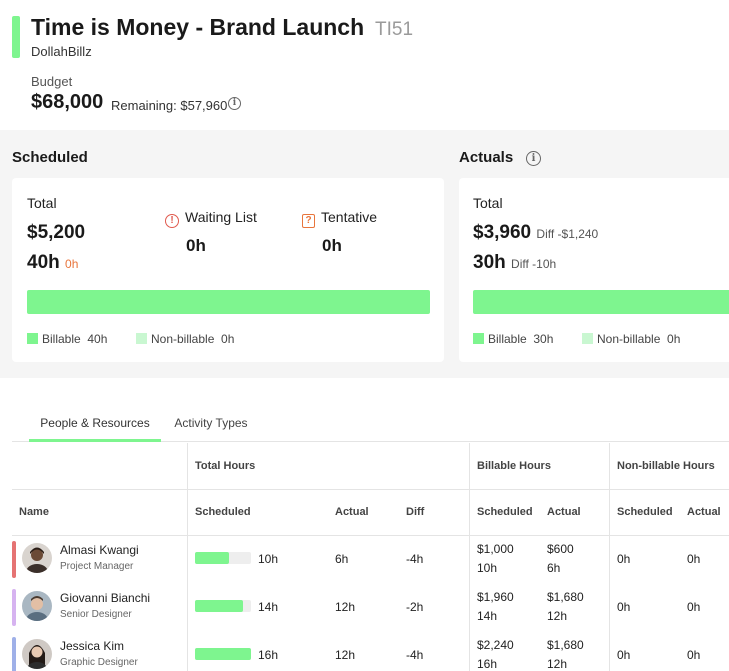 The image size is (729, 671). What do you see at coordinates (99, 662) in the screenshot?
I see `person-role: Graphic Designer` at bounding box center [99, 662].